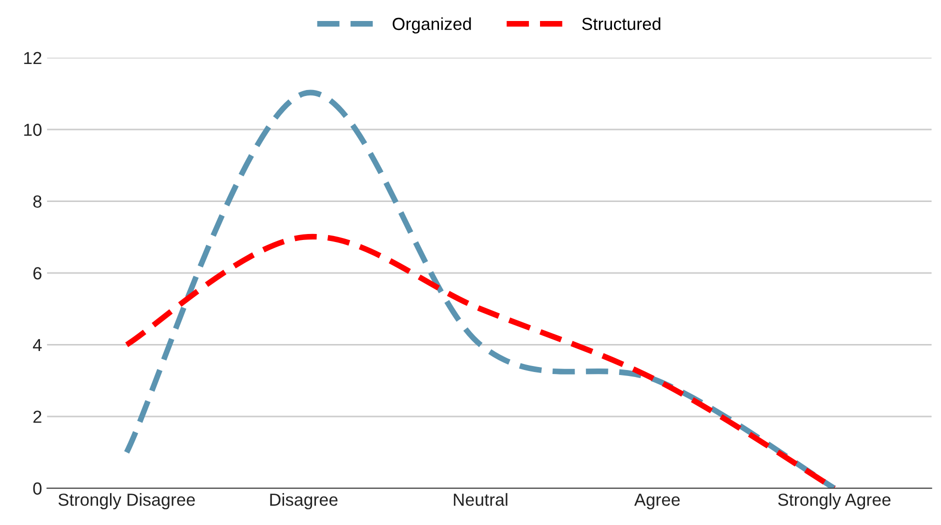 This screenshot has width=941, height=525. Describe the element at coordinates (37, 273) in the screenshot. I see `y-tick-label: 6` at that location.